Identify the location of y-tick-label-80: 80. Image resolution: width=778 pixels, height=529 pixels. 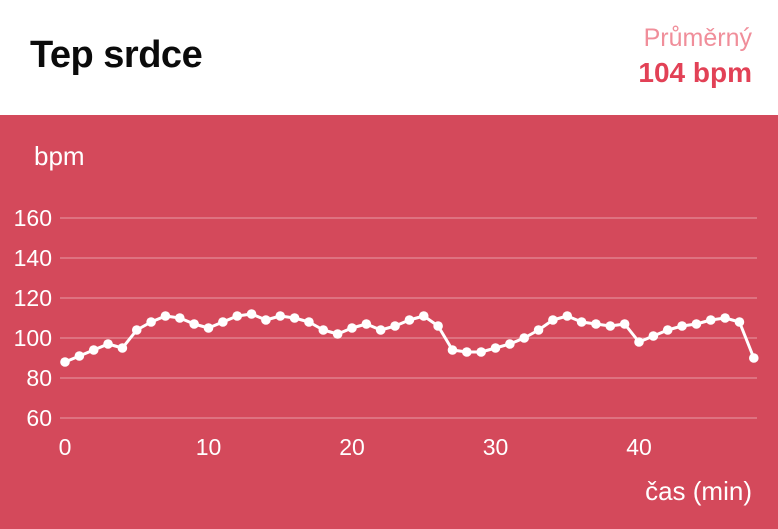
(39, 378).